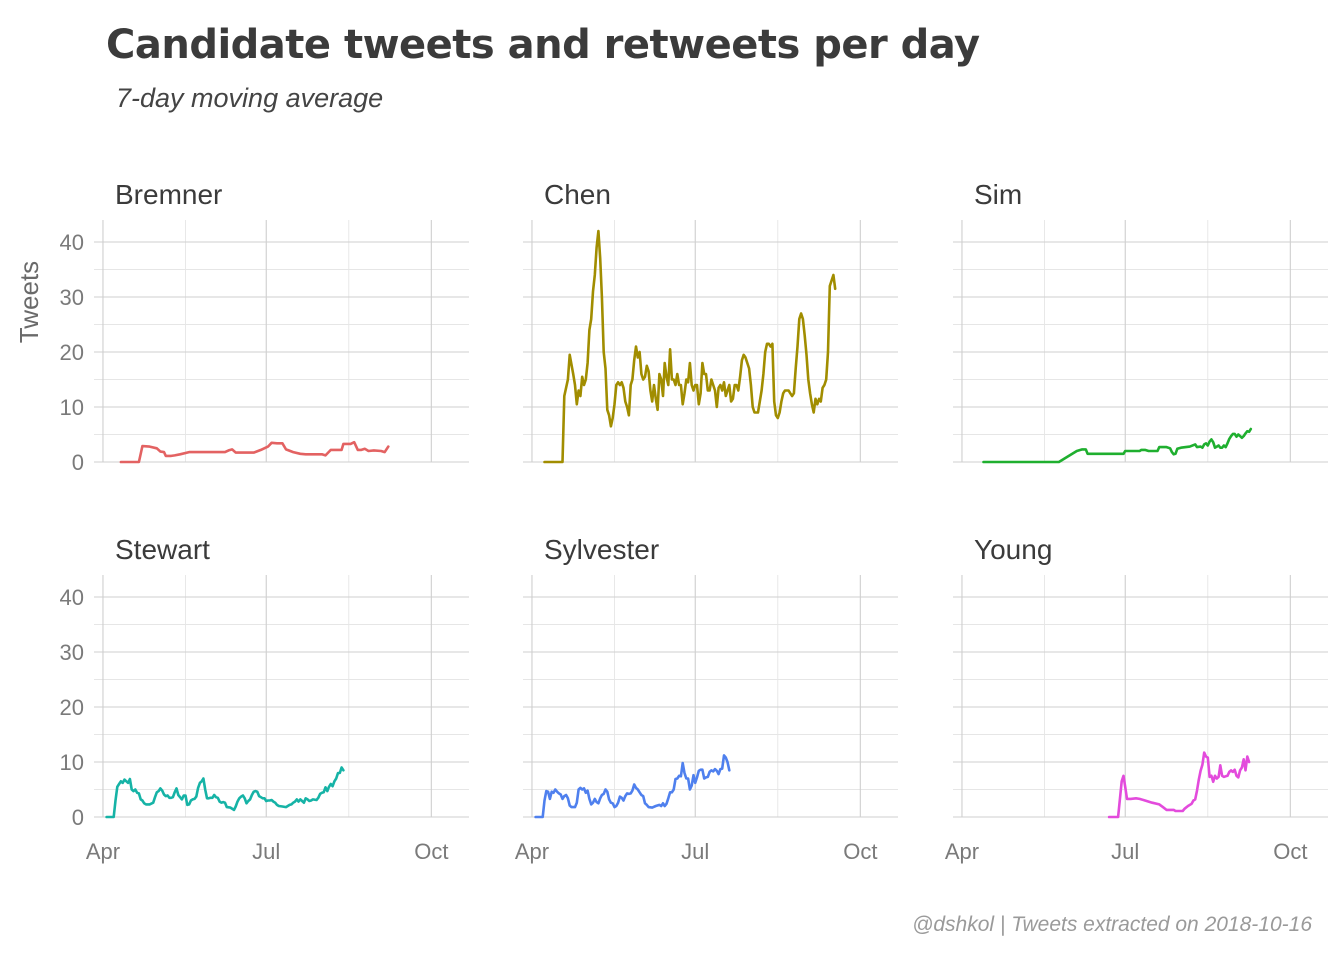  What do you see at coordinates (601, 549) in the screenshot?
I see `panel-title-sylvester: Sylvester` at bounding box center [601, 549].